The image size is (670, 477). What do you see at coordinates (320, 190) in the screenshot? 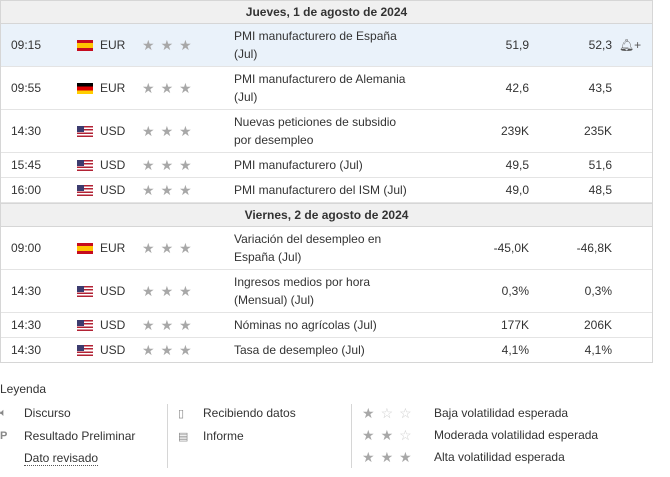
I see `event-name: PMI manufacturero del ISM (Jul)` at bounding box center [320, 190].